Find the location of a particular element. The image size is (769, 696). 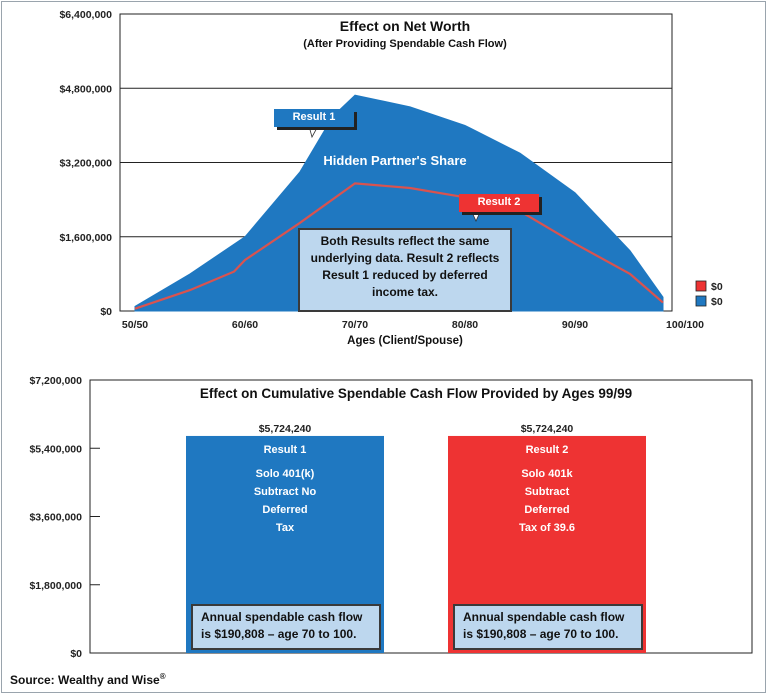

net-worth-y-tick-label: $1,600,000 is located at coordinates (85, 238).